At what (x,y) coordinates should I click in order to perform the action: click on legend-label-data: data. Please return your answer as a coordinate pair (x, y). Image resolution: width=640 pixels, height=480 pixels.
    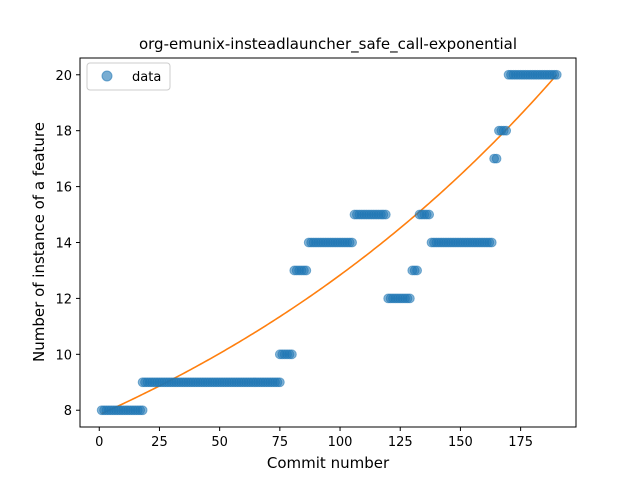
    Looking at the image, I should click on (146, 77).